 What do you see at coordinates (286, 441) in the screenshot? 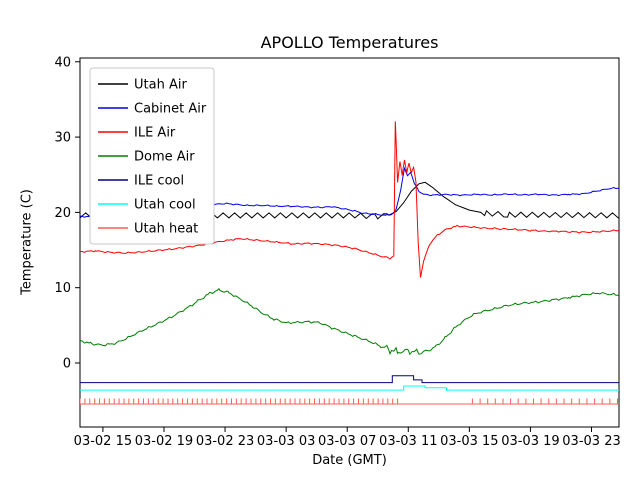
I see `x-tick-label: 03-03 03` at bounding box center [286, 441].